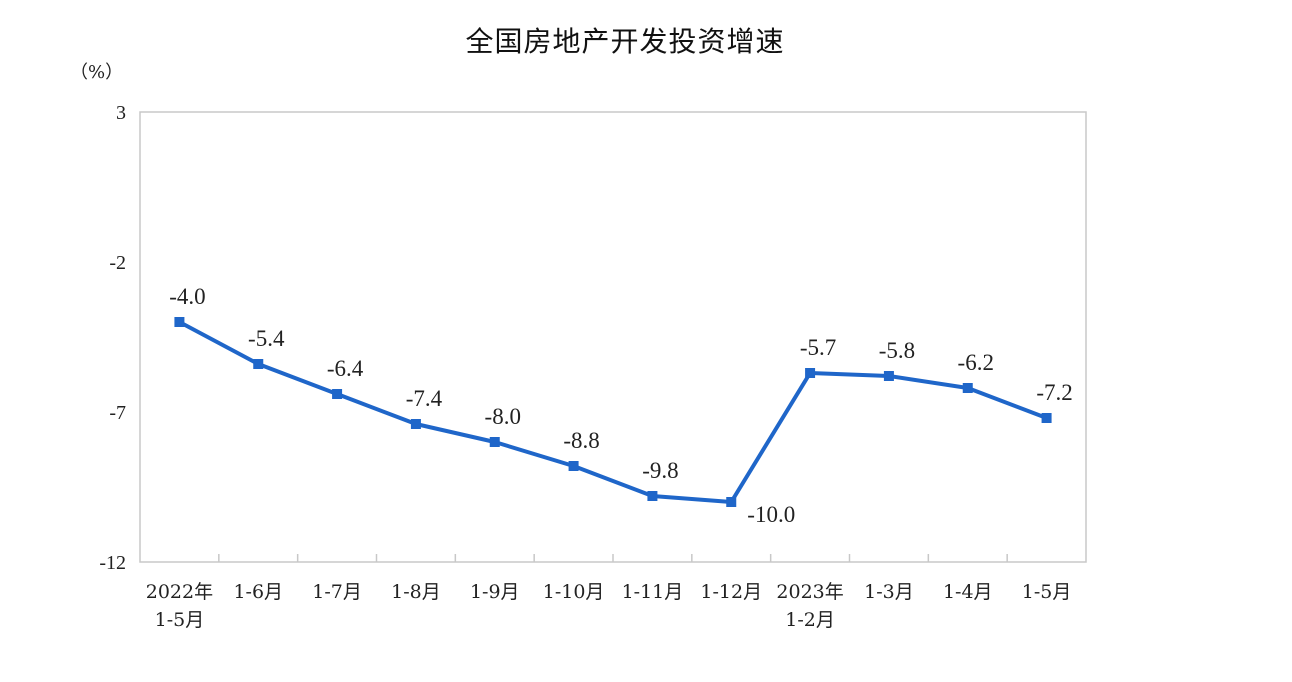  I want to click on x-tick-label: 1-8月, so click(416, 592).